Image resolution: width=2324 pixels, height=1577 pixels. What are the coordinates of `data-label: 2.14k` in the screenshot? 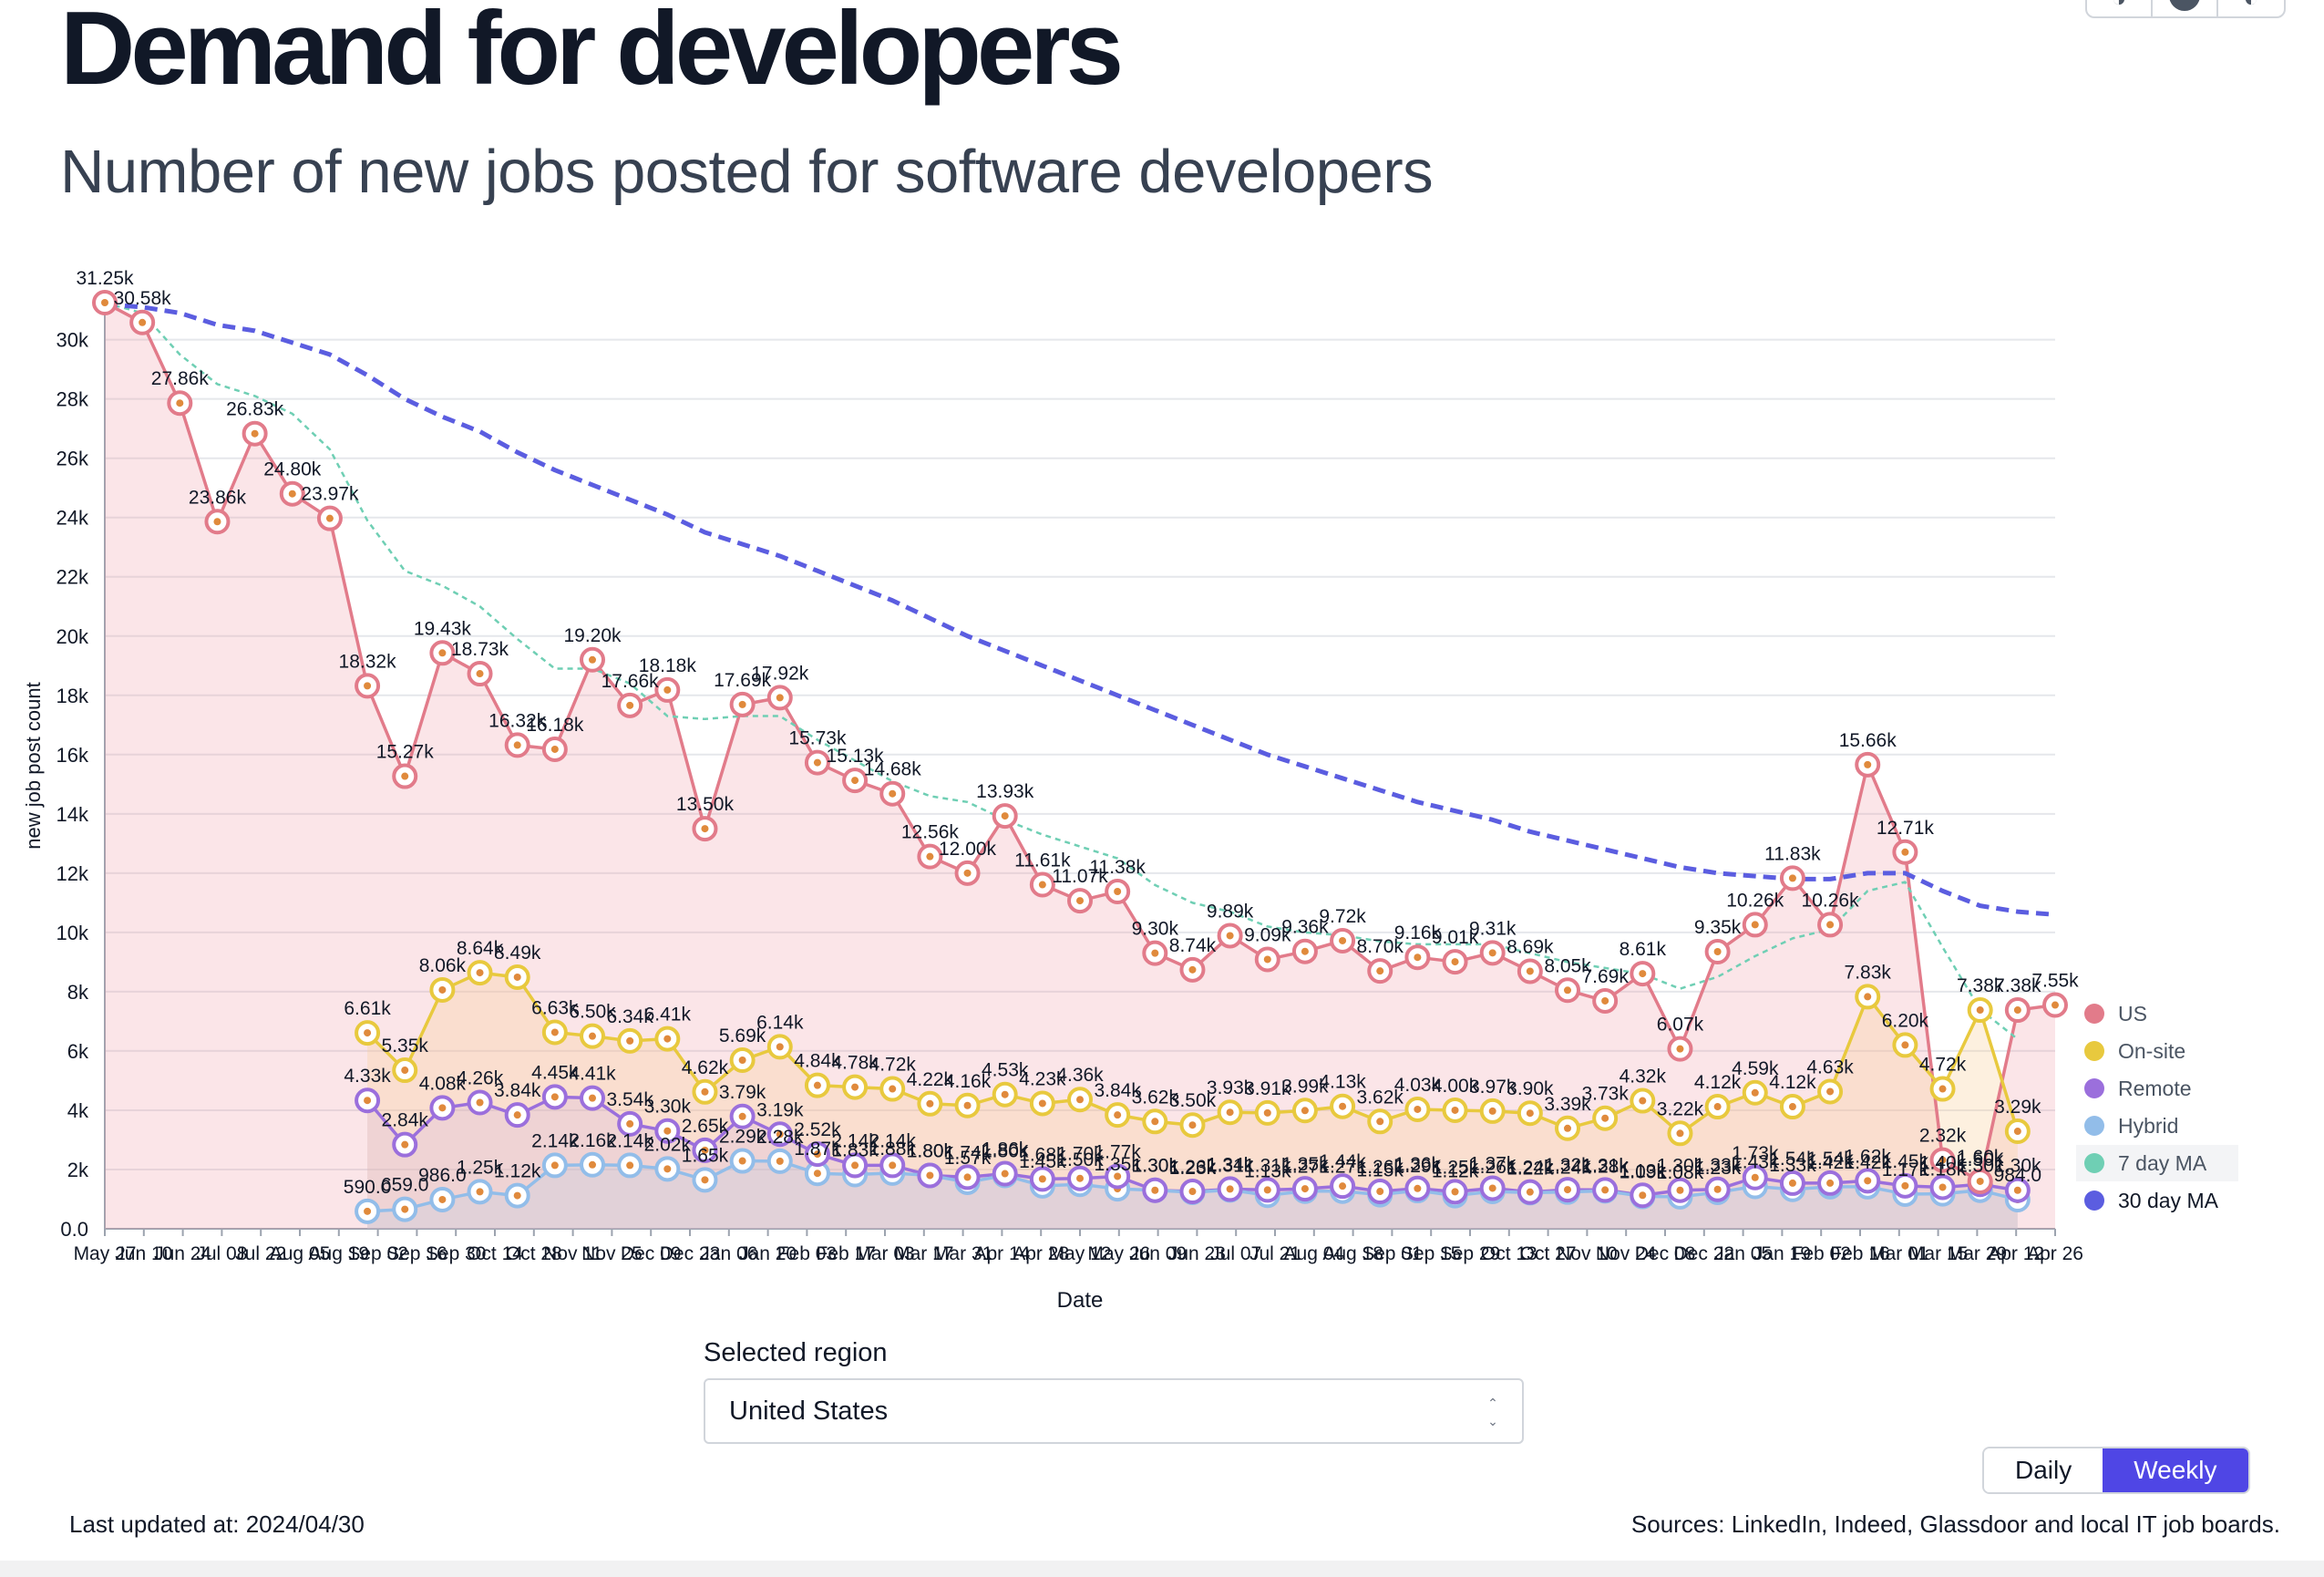 It's located at (893, 1140).